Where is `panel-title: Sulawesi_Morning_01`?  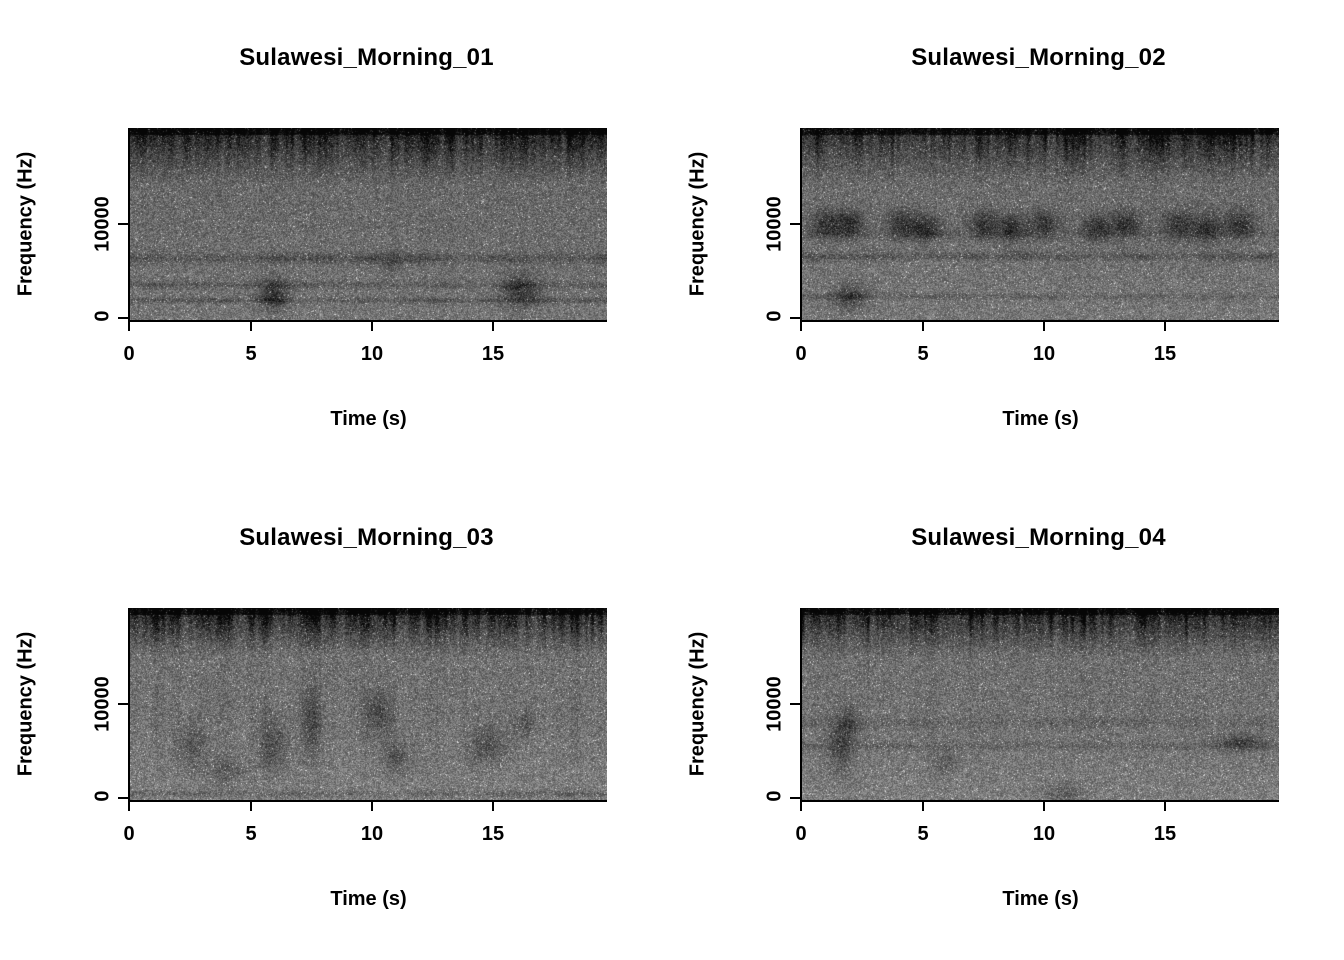 panel-title: Sulawesi_Morning_01 is located at coordinates (366, 57).